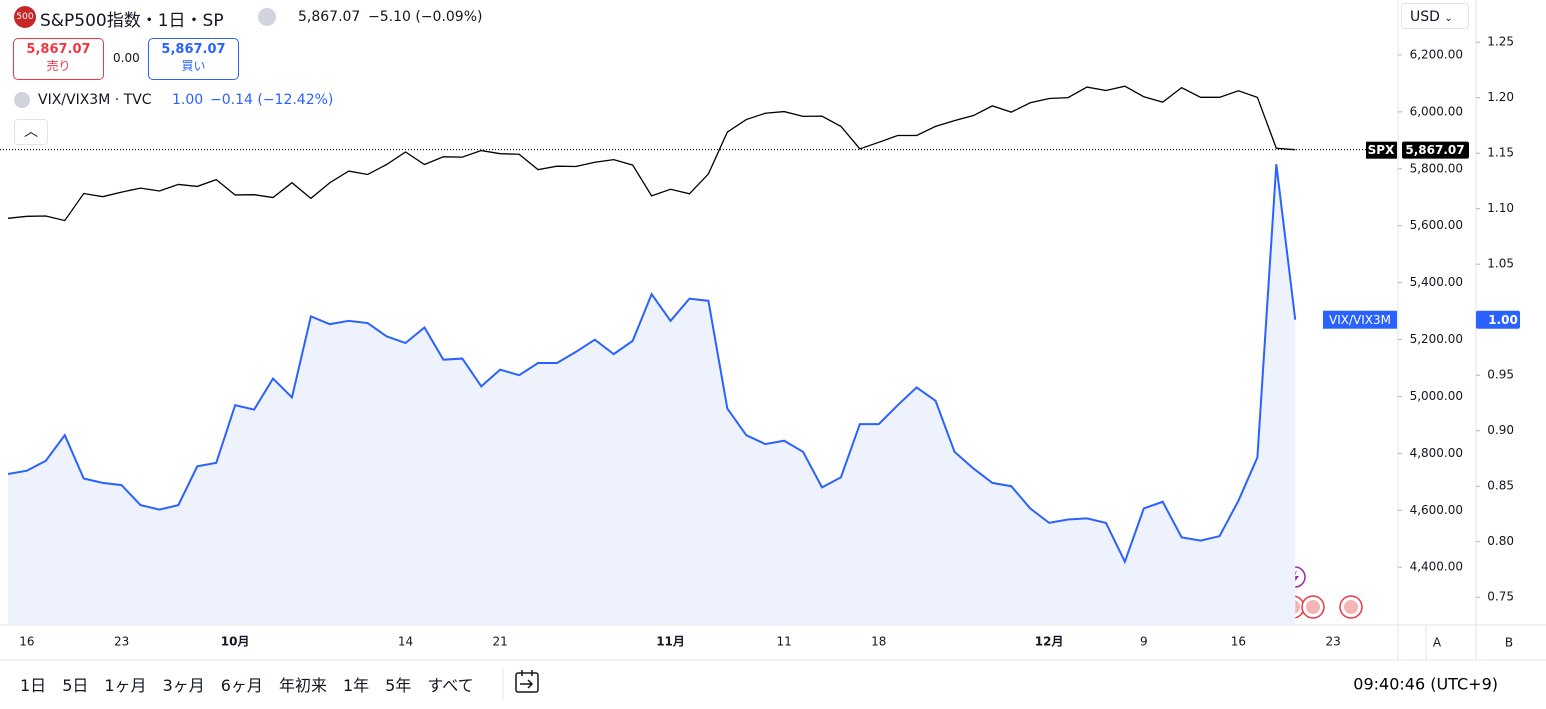 The image size is (1546, 709). I want to click on y2-tick-label: 0.90, so click(1500, 430).